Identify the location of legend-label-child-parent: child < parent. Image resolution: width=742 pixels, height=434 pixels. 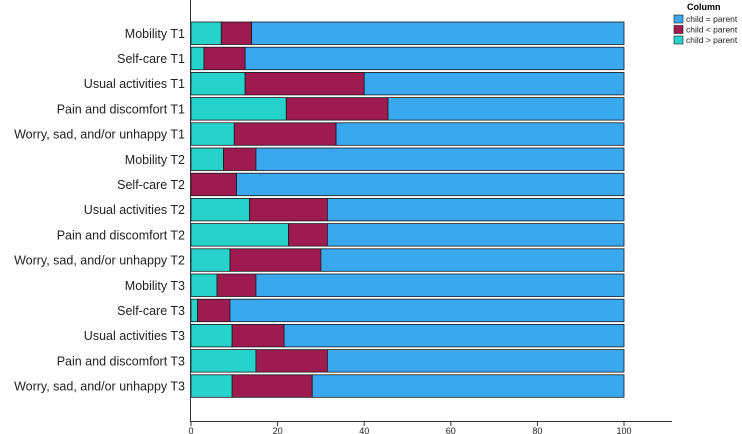
(712, 30).